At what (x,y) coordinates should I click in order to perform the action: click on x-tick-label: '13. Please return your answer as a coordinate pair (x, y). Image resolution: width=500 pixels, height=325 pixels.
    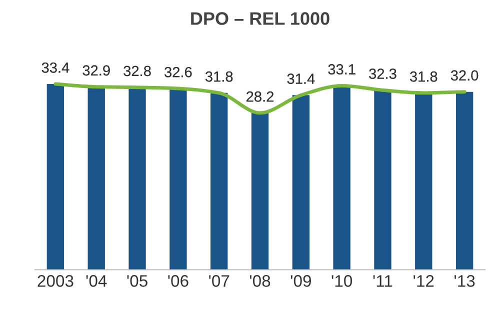
    Looking at the image, I should click on (464, 281).